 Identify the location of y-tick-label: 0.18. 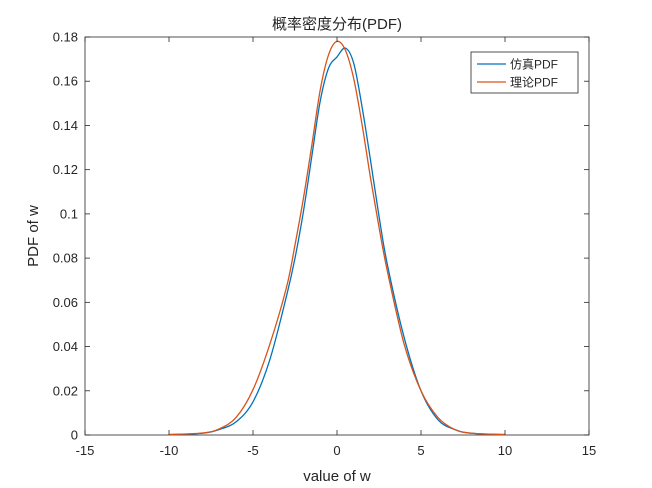
(65, 37).